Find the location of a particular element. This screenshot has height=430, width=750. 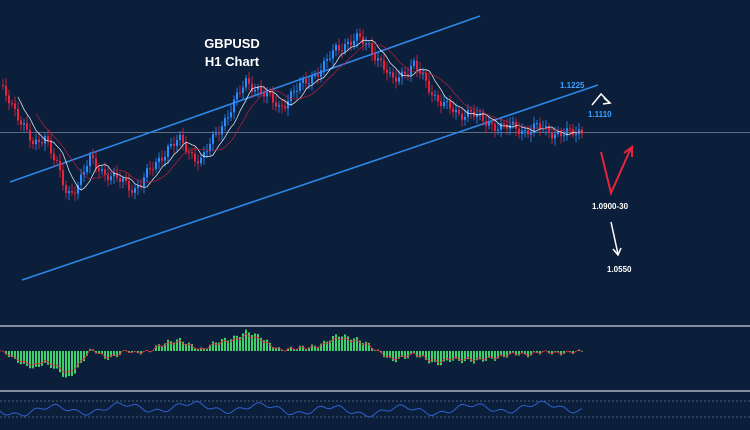

projection-arrow-white-up is located at coordinates (601, 99).